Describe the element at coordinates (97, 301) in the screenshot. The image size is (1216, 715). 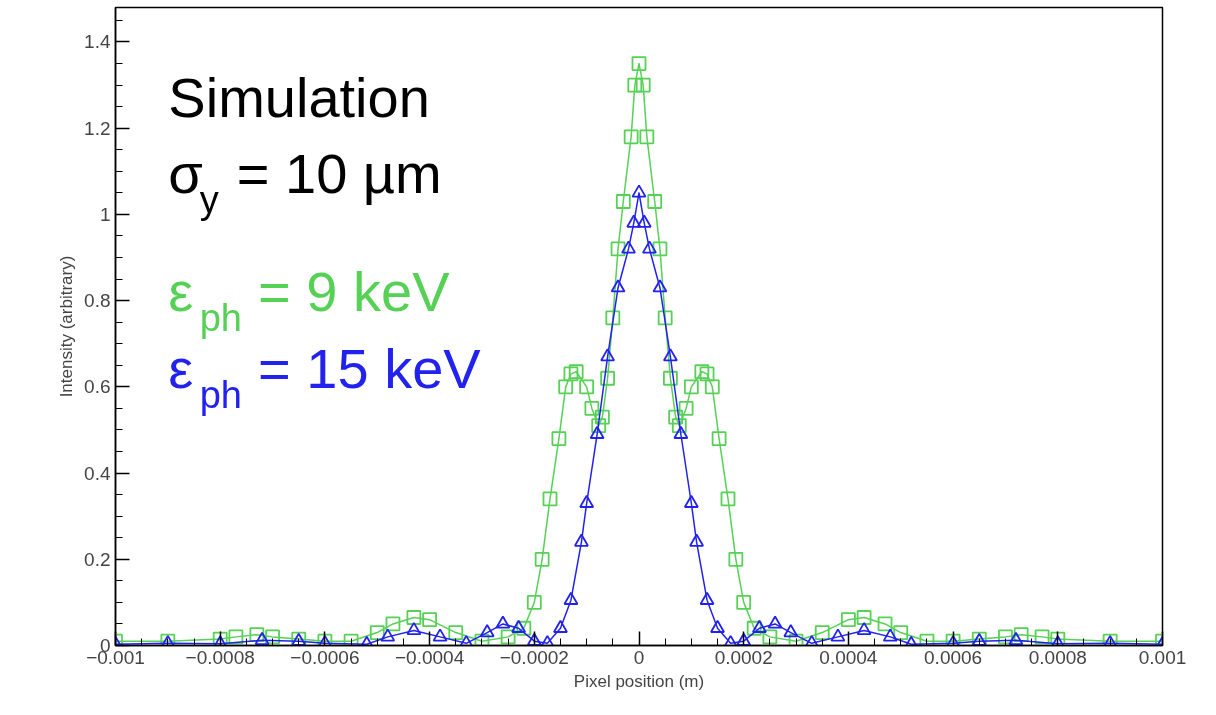
I see `y-tick-label: 0.8` at that location.